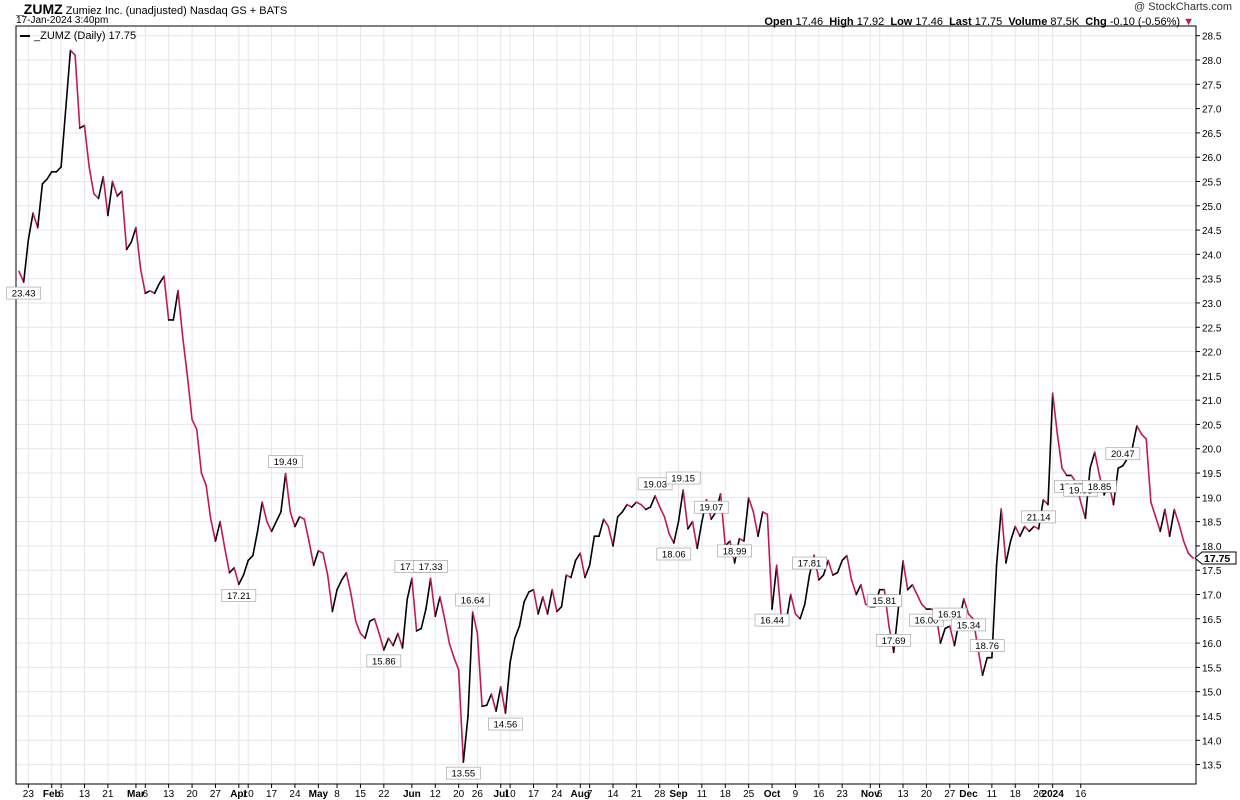 The height and width of the screenshot is (800, 1240). Describe the element at coordinates (1081, 491) in the screenshot. I see `price-label: 19.93` at that location.